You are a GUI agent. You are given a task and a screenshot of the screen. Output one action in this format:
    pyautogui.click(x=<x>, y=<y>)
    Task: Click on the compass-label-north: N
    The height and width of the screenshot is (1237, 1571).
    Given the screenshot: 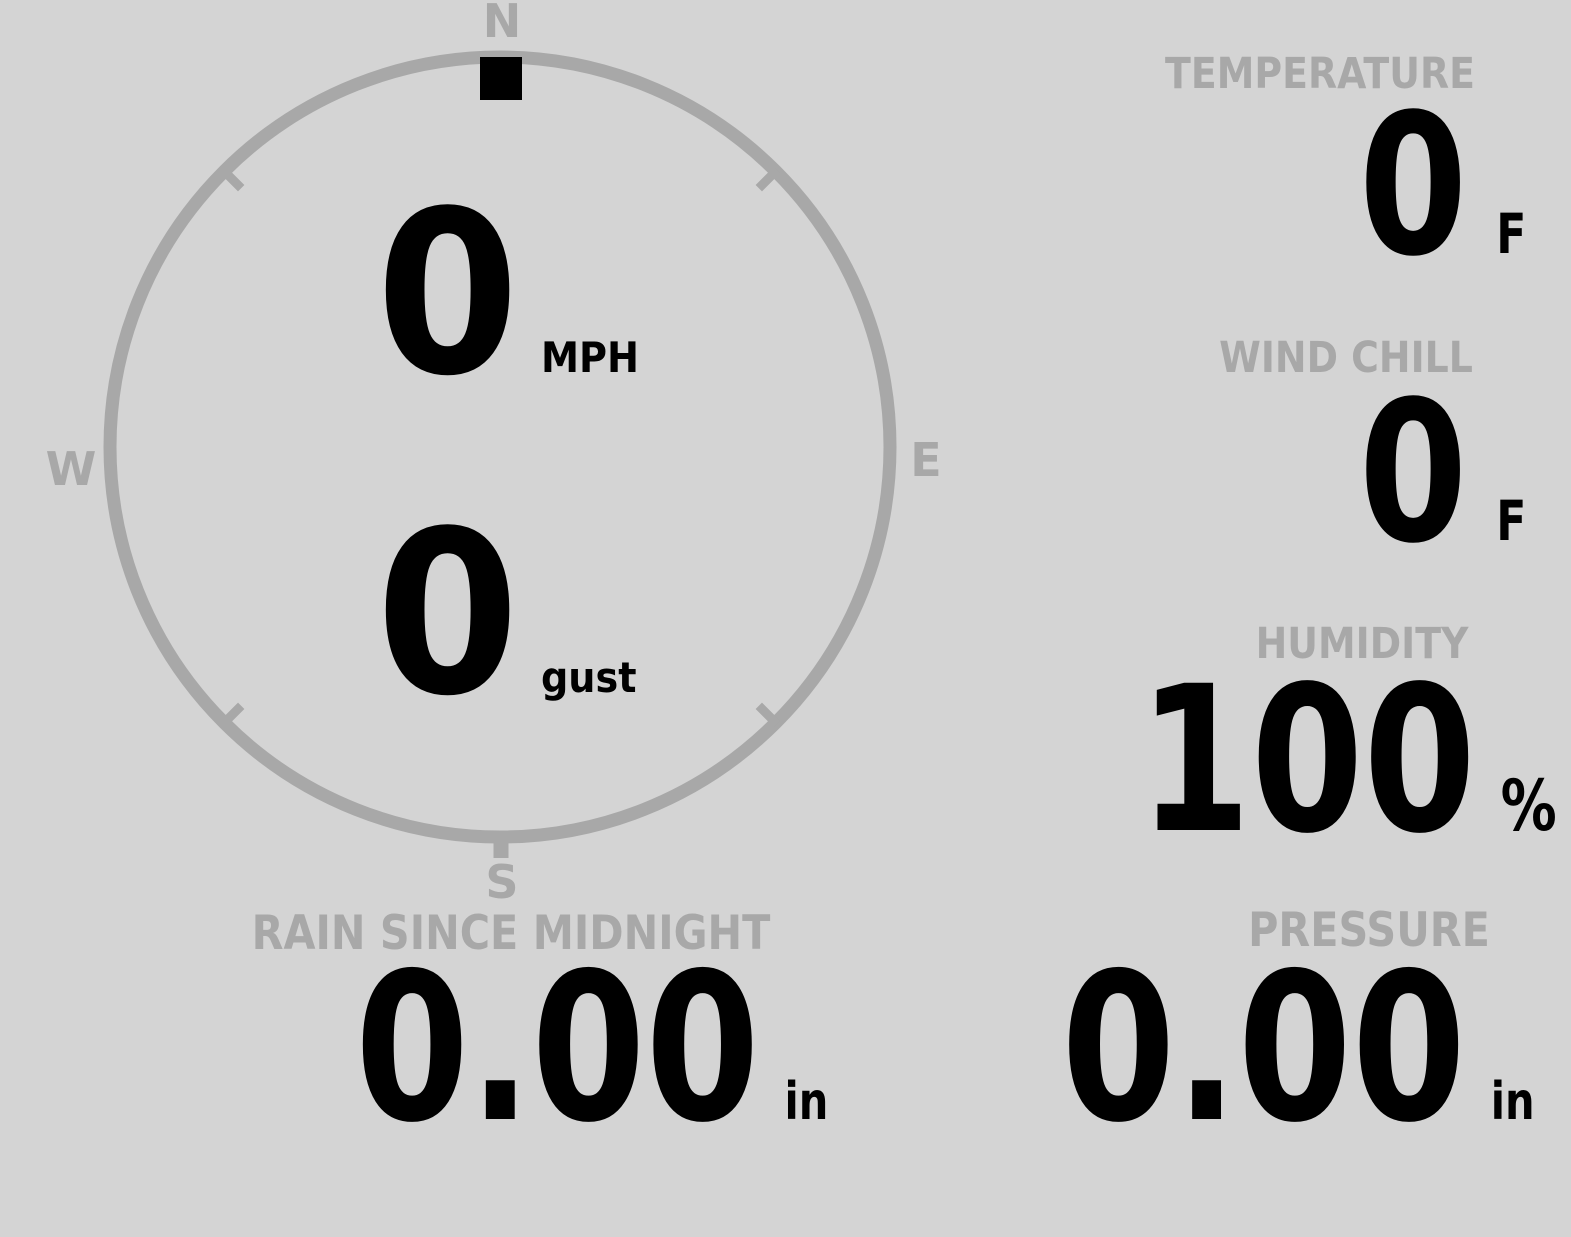 What is the action you would take?
    pyautogui.click(x=502, y=24)
    